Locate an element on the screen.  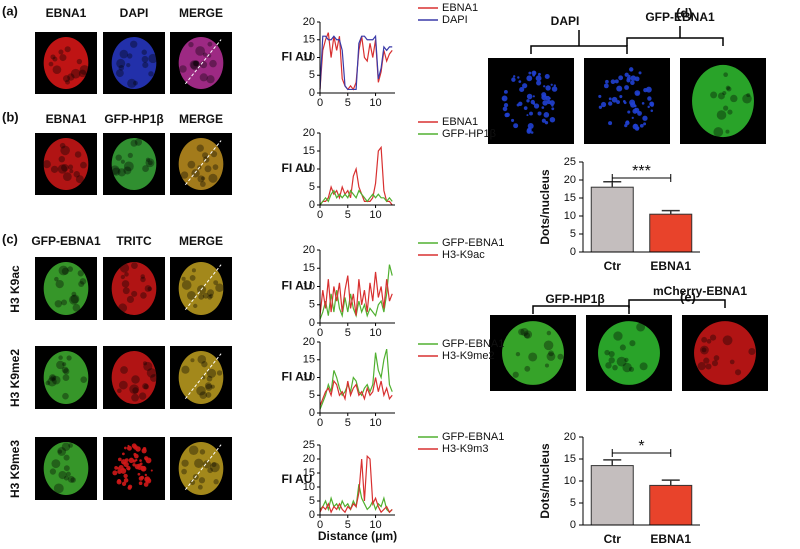
x-tick-label: Ctr is located at coordinates (613, 266).